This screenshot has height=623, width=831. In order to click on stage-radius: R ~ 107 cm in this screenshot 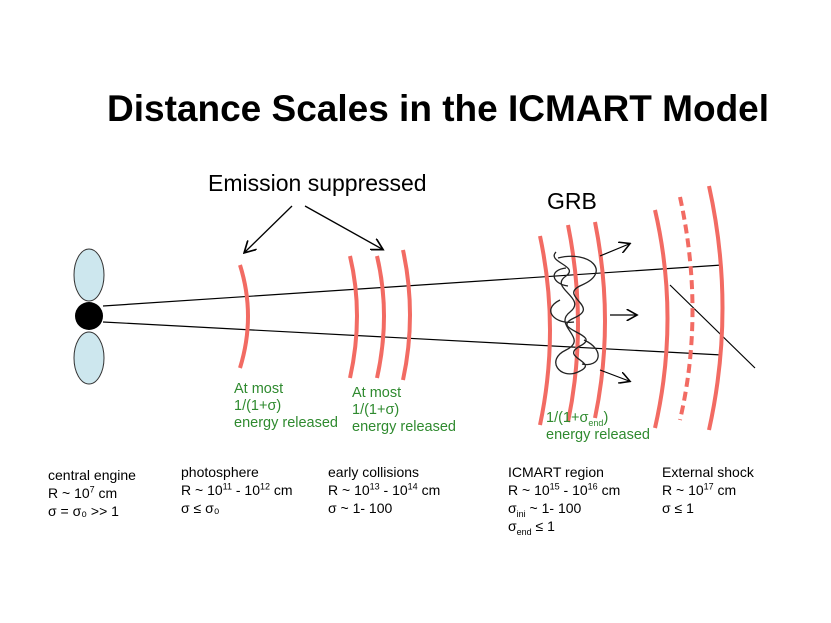, I will do `click(83, 492)`.